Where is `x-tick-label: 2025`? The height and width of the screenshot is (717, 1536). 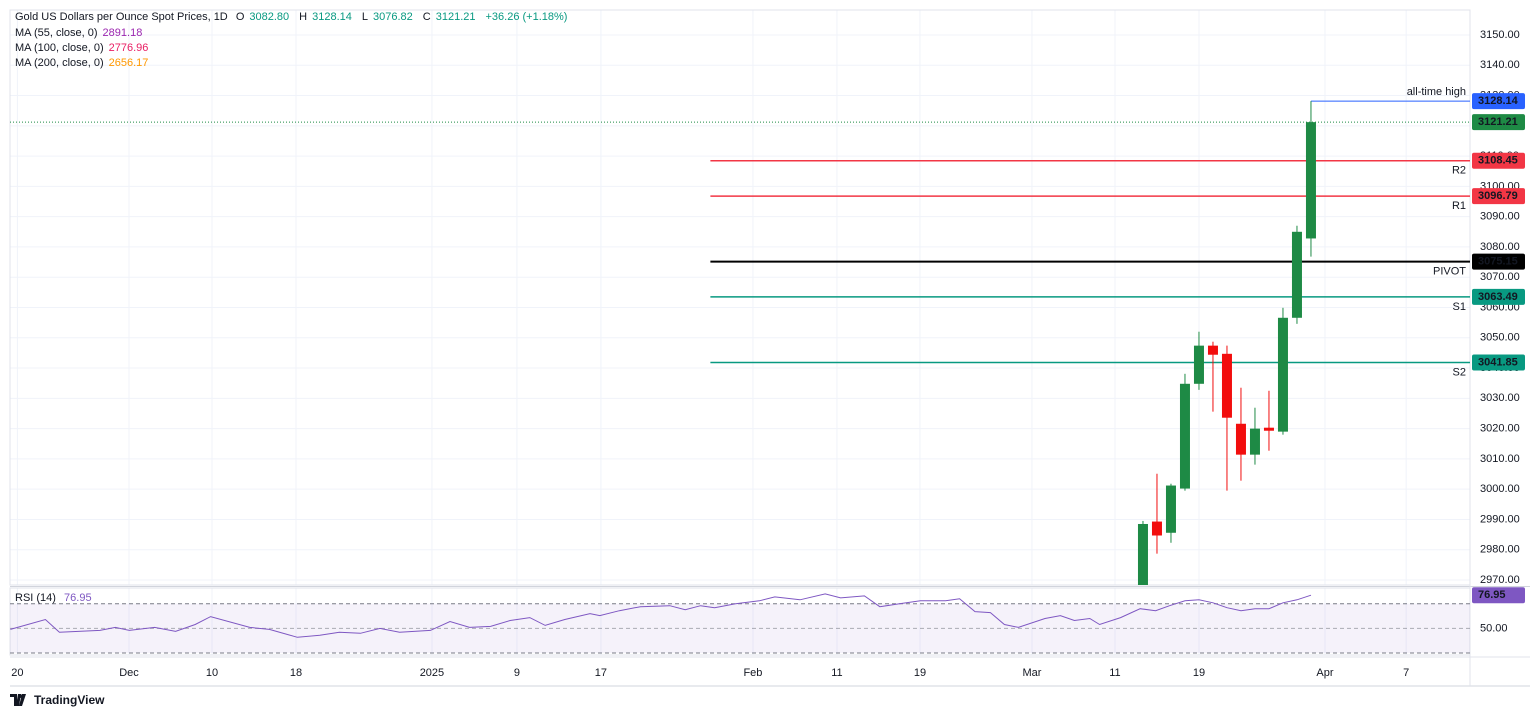
x-tick-label: 2025 is located at coordinates (432, 673).